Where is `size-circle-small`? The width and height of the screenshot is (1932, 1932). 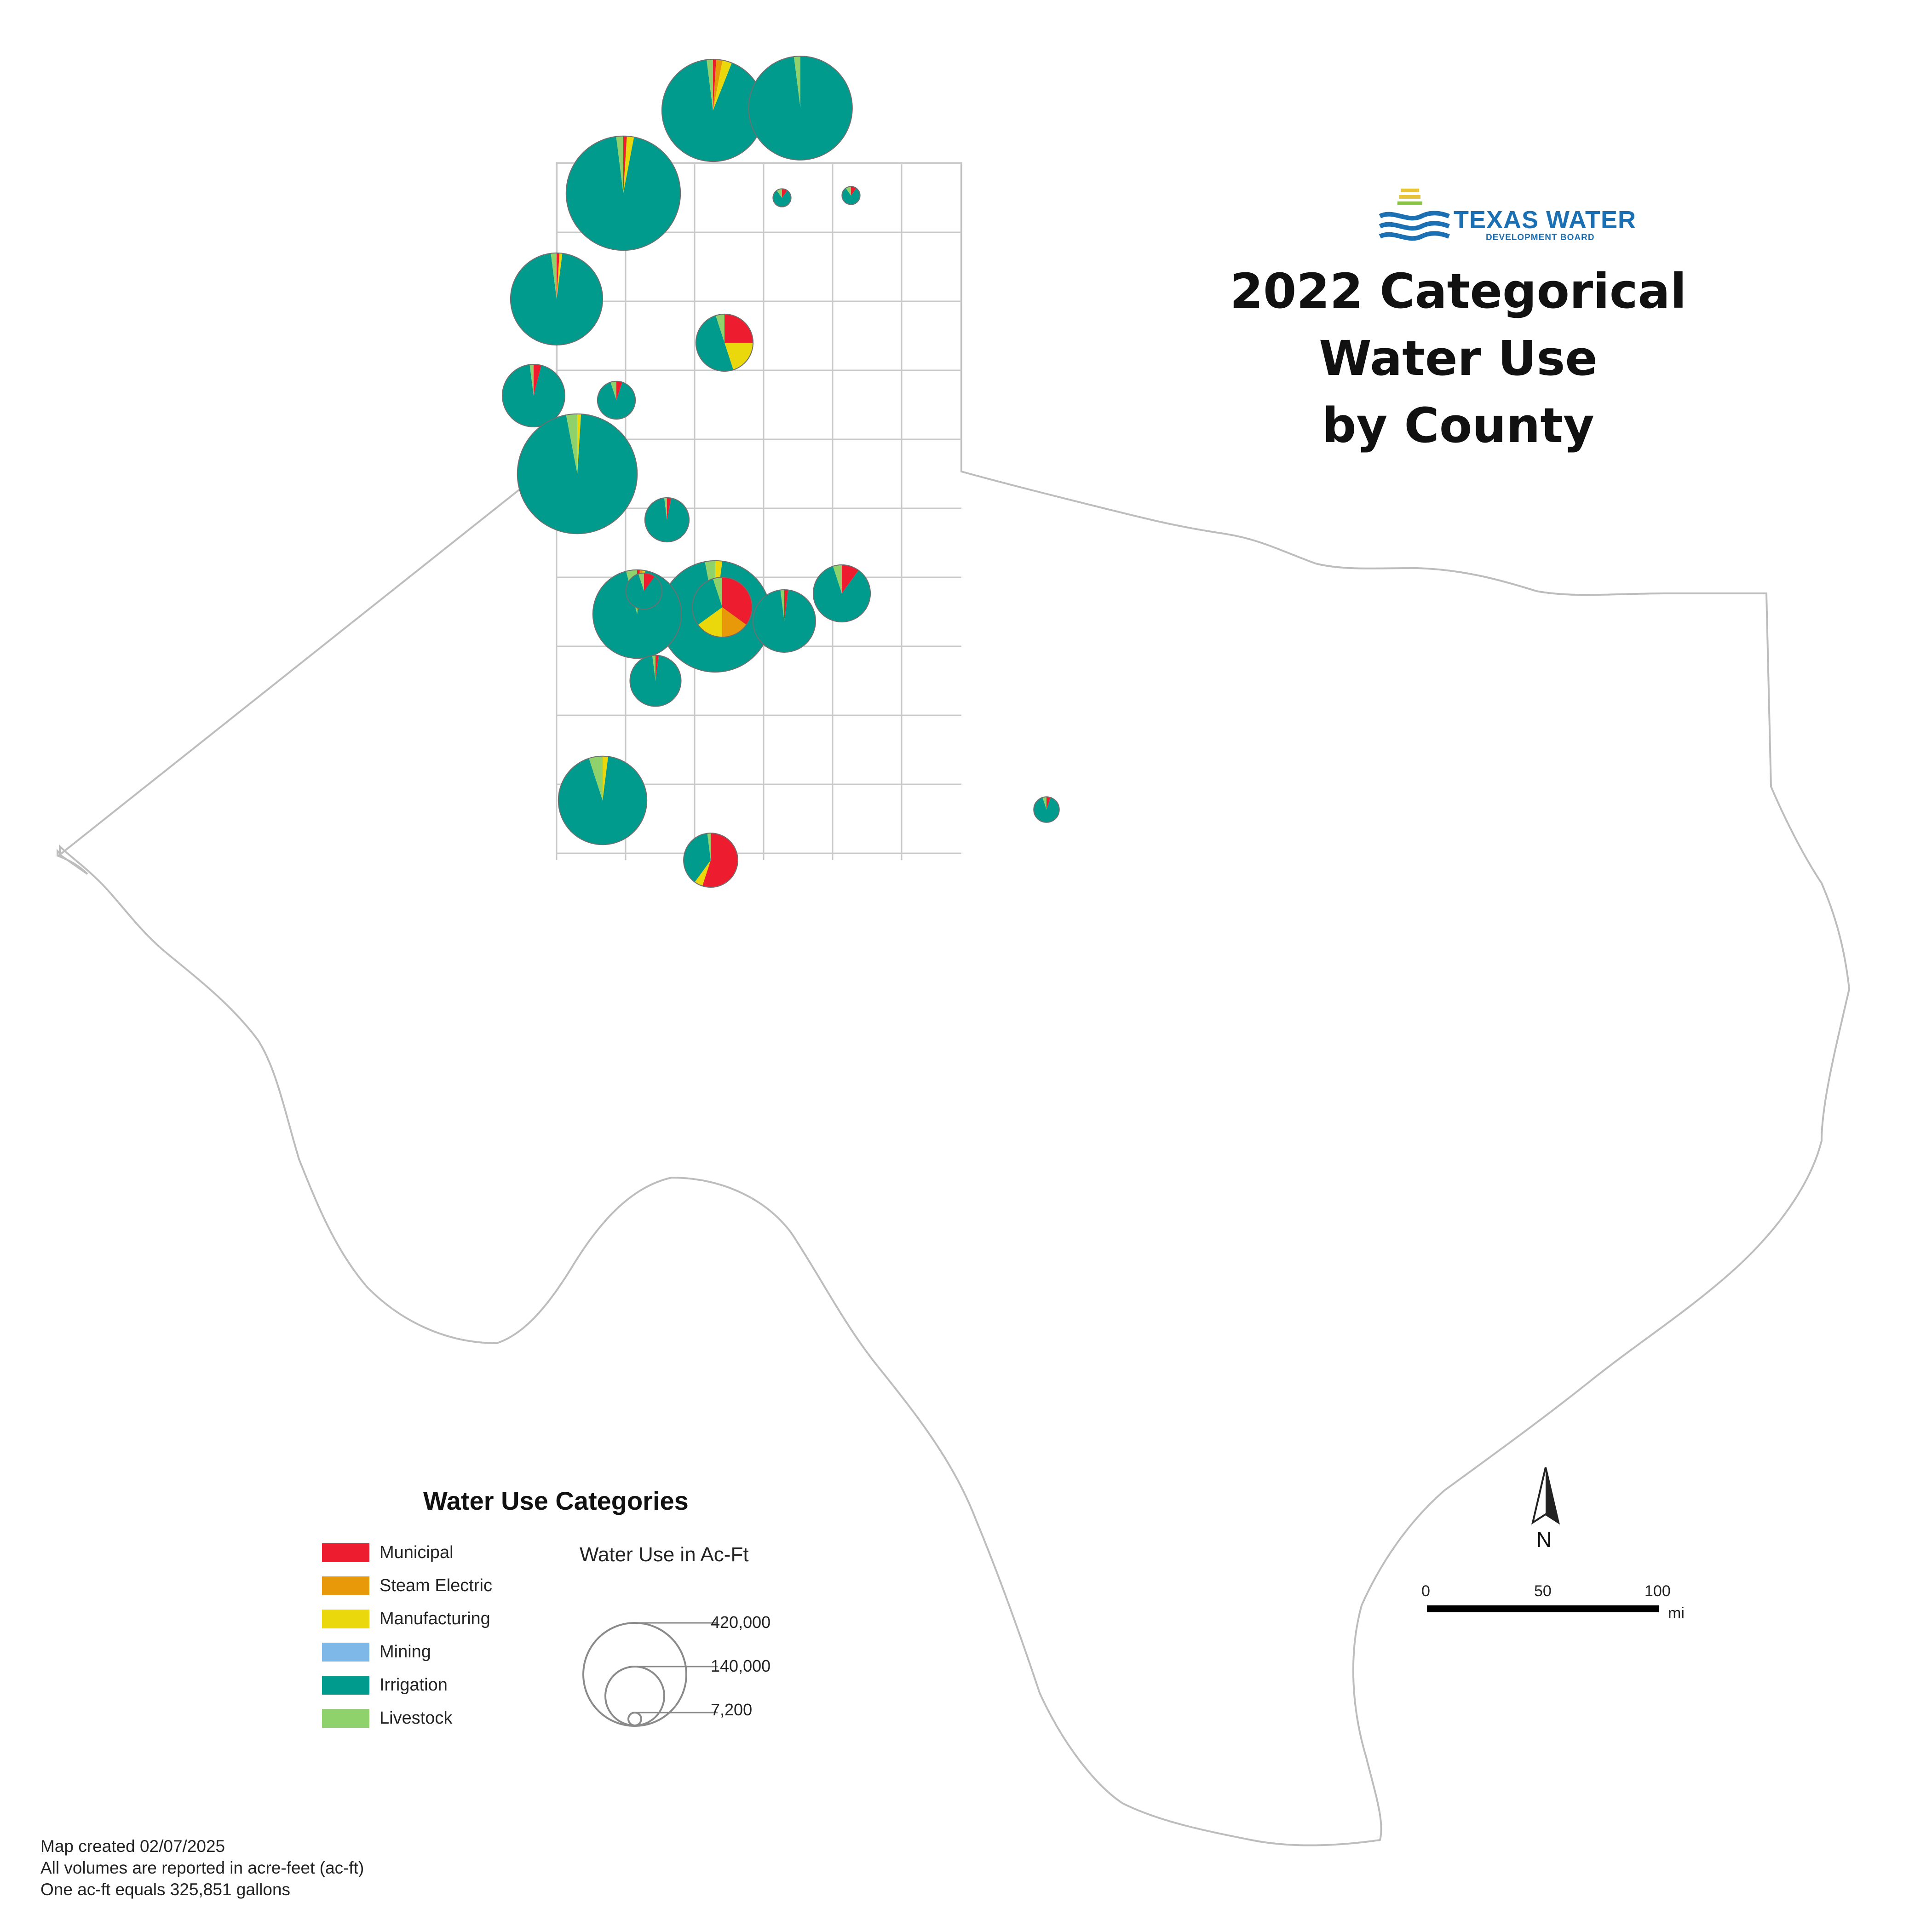
size-circle-small is located at coordinates (634, 1719).